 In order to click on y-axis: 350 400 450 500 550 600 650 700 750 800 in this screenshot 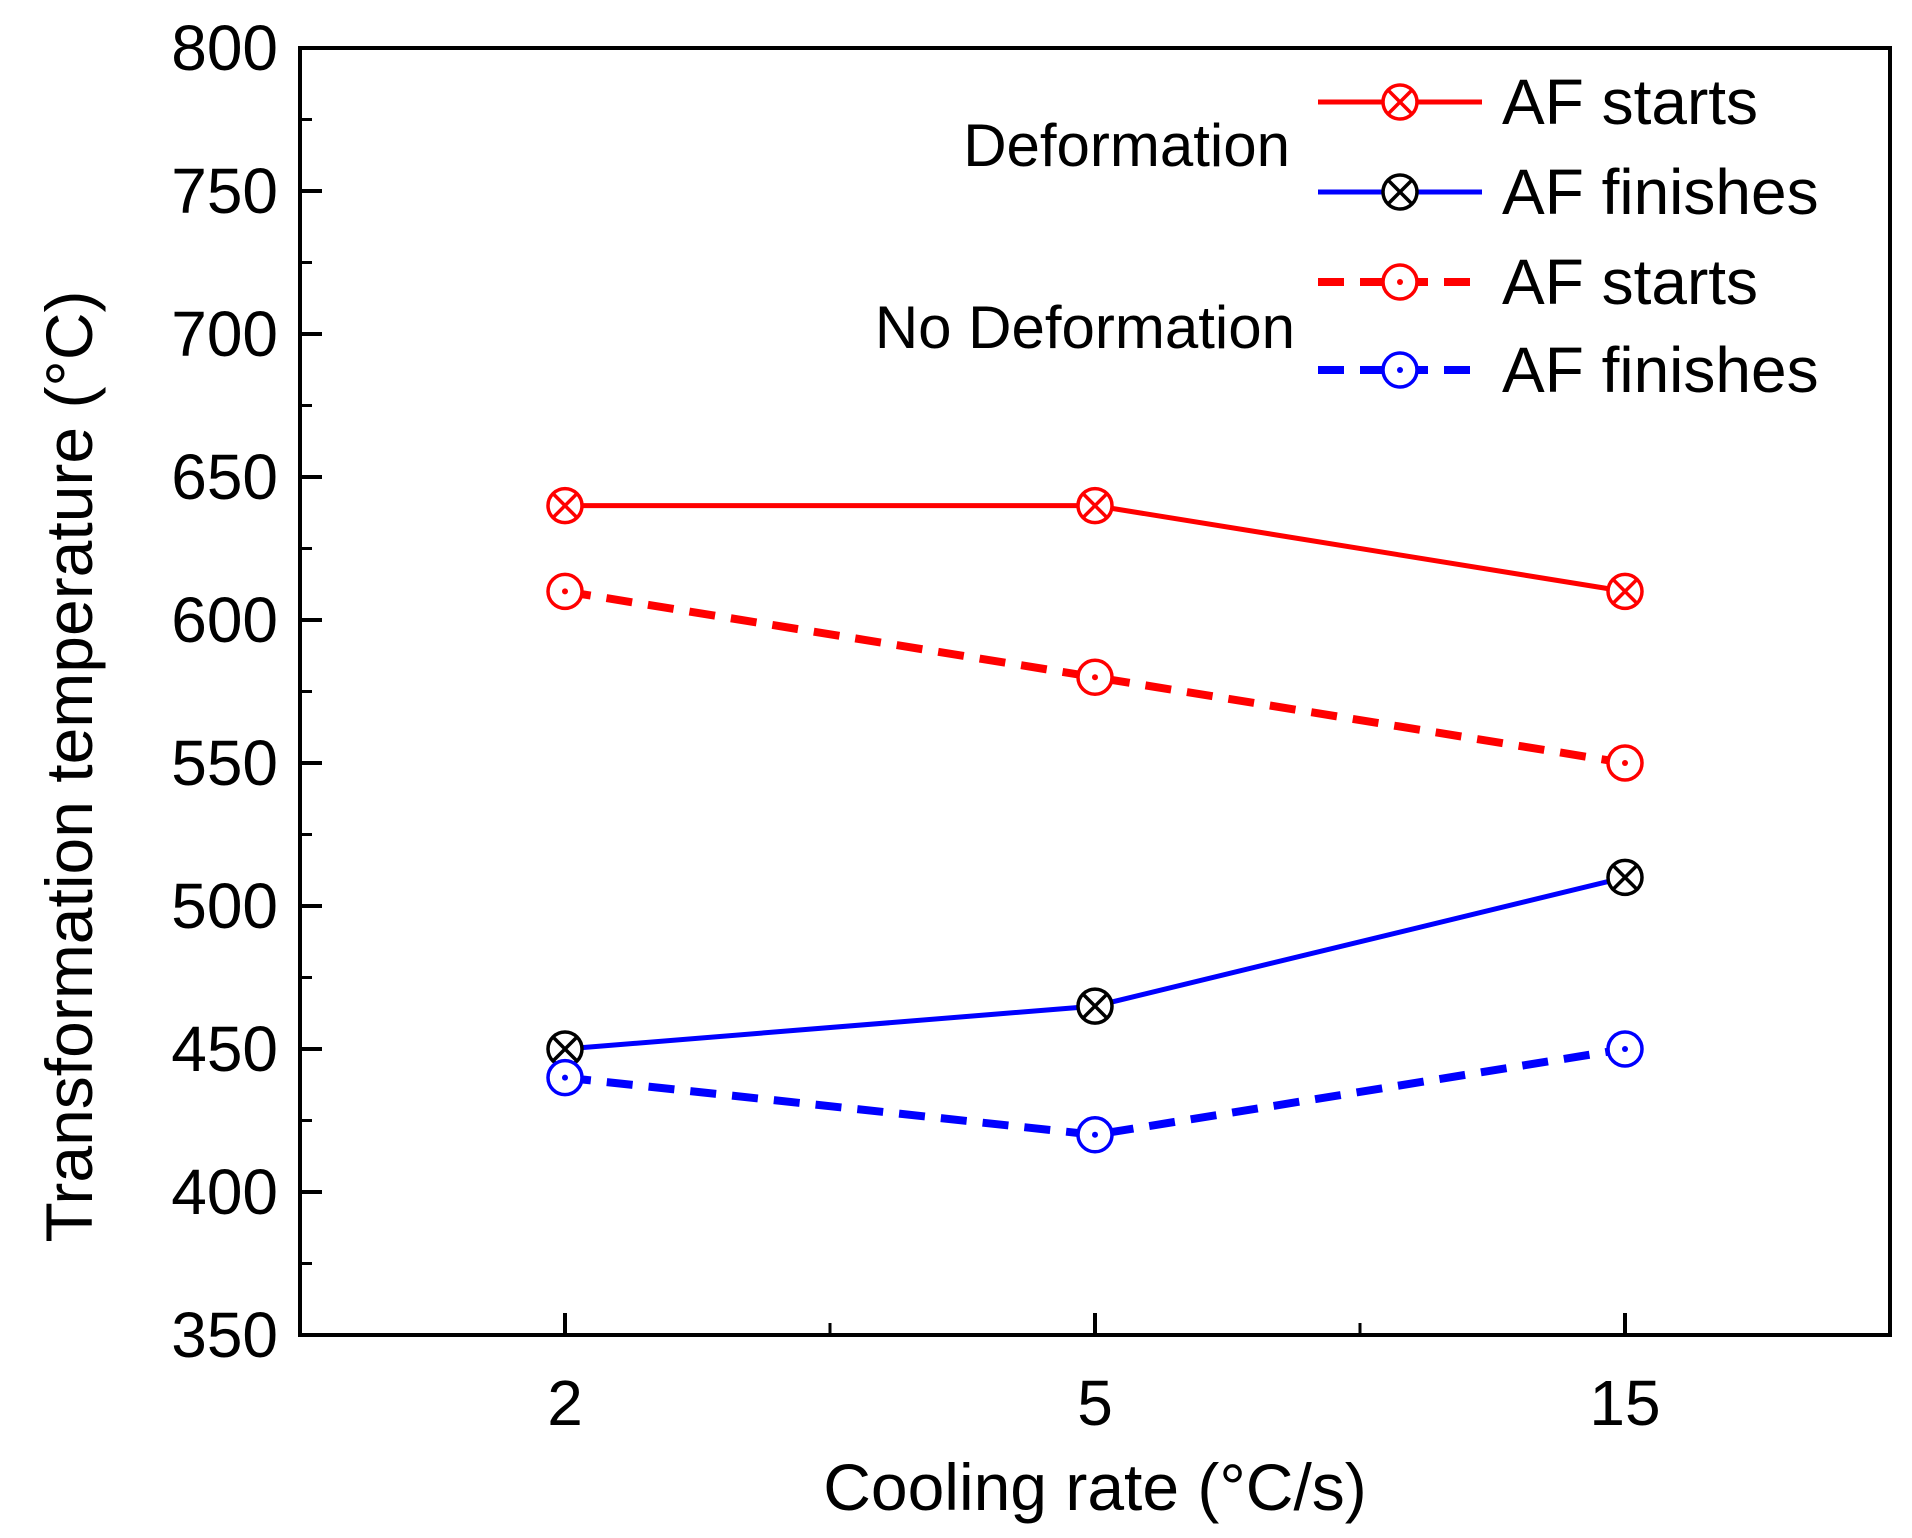, I will do `click(246, 691)`.